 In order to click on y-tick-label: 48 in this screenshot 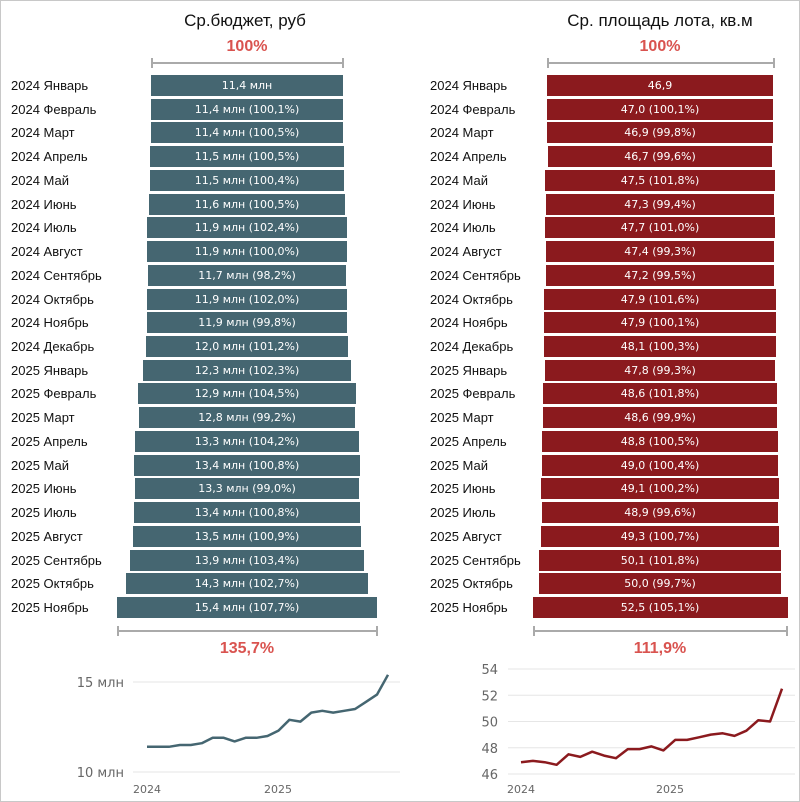, I will do `click(489, 749)`.